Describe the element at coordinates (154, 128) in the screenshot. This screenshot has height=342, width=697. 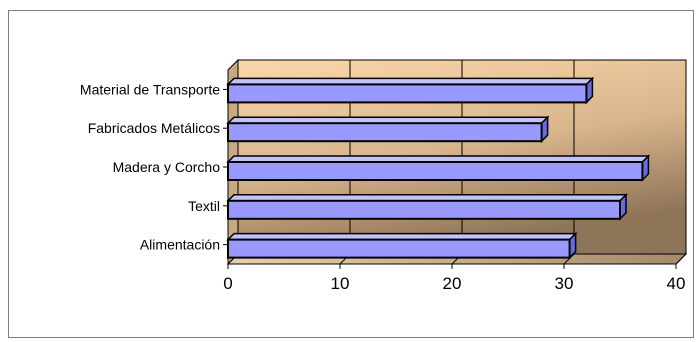
I see `category-label: Fabricados Metálicos` at that location.